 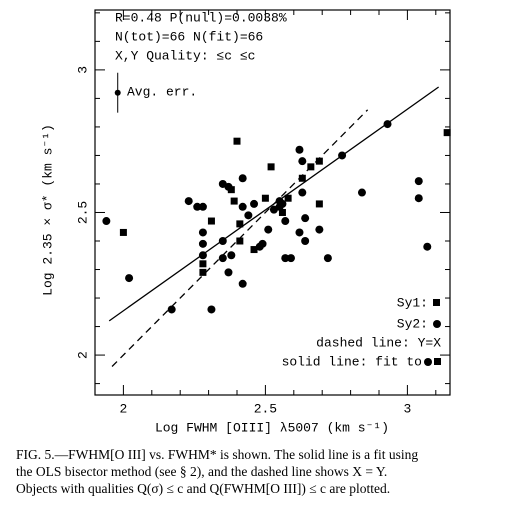 I want to click on y-tick-label: 2, so click(x=82, y=355).